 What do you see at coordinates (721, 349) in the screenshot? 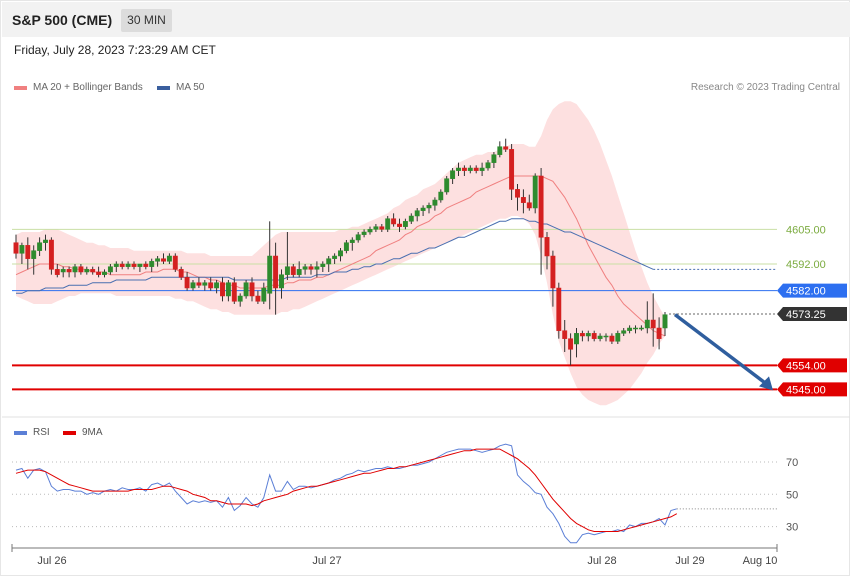
I see `target-arrow` at bounding box center [721, 349].